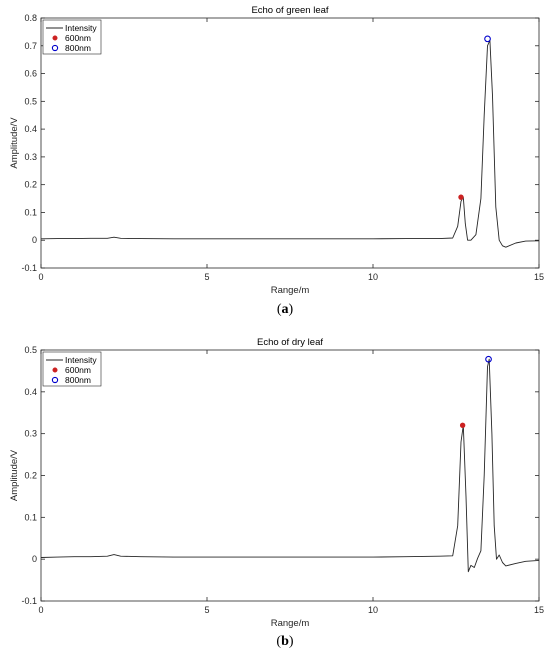 The image size is (550, 656). I want to click on caption-letter: a, so click(285, 309).